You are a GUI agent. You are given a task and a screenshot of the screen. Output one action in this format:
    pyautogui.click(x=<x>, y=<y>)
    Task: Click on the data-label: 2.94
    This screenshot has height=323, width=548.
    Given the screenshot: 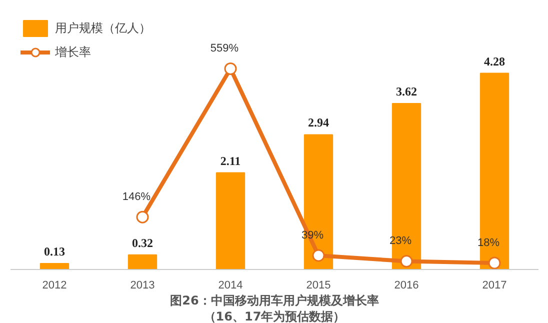 What is the action you would take?
    pyautogui.click(x=318, y=123)
    